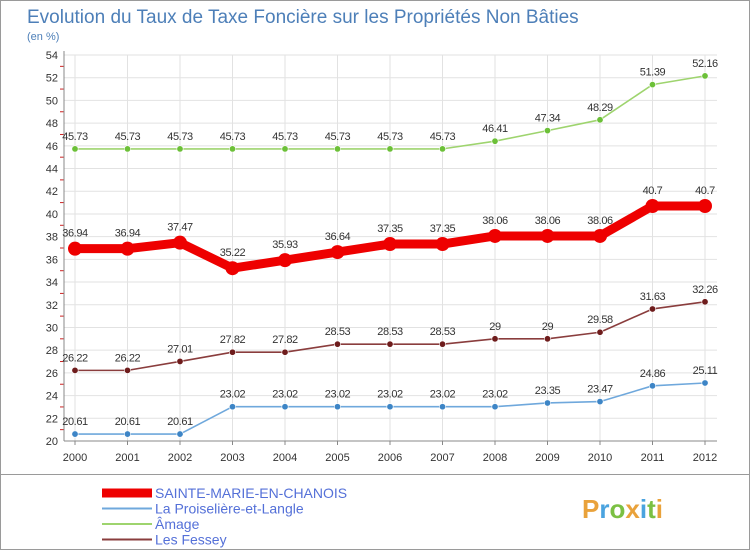 This screenshot has width=750, height=550. I want to click on y-tick-label: 28, so click(52, 351).